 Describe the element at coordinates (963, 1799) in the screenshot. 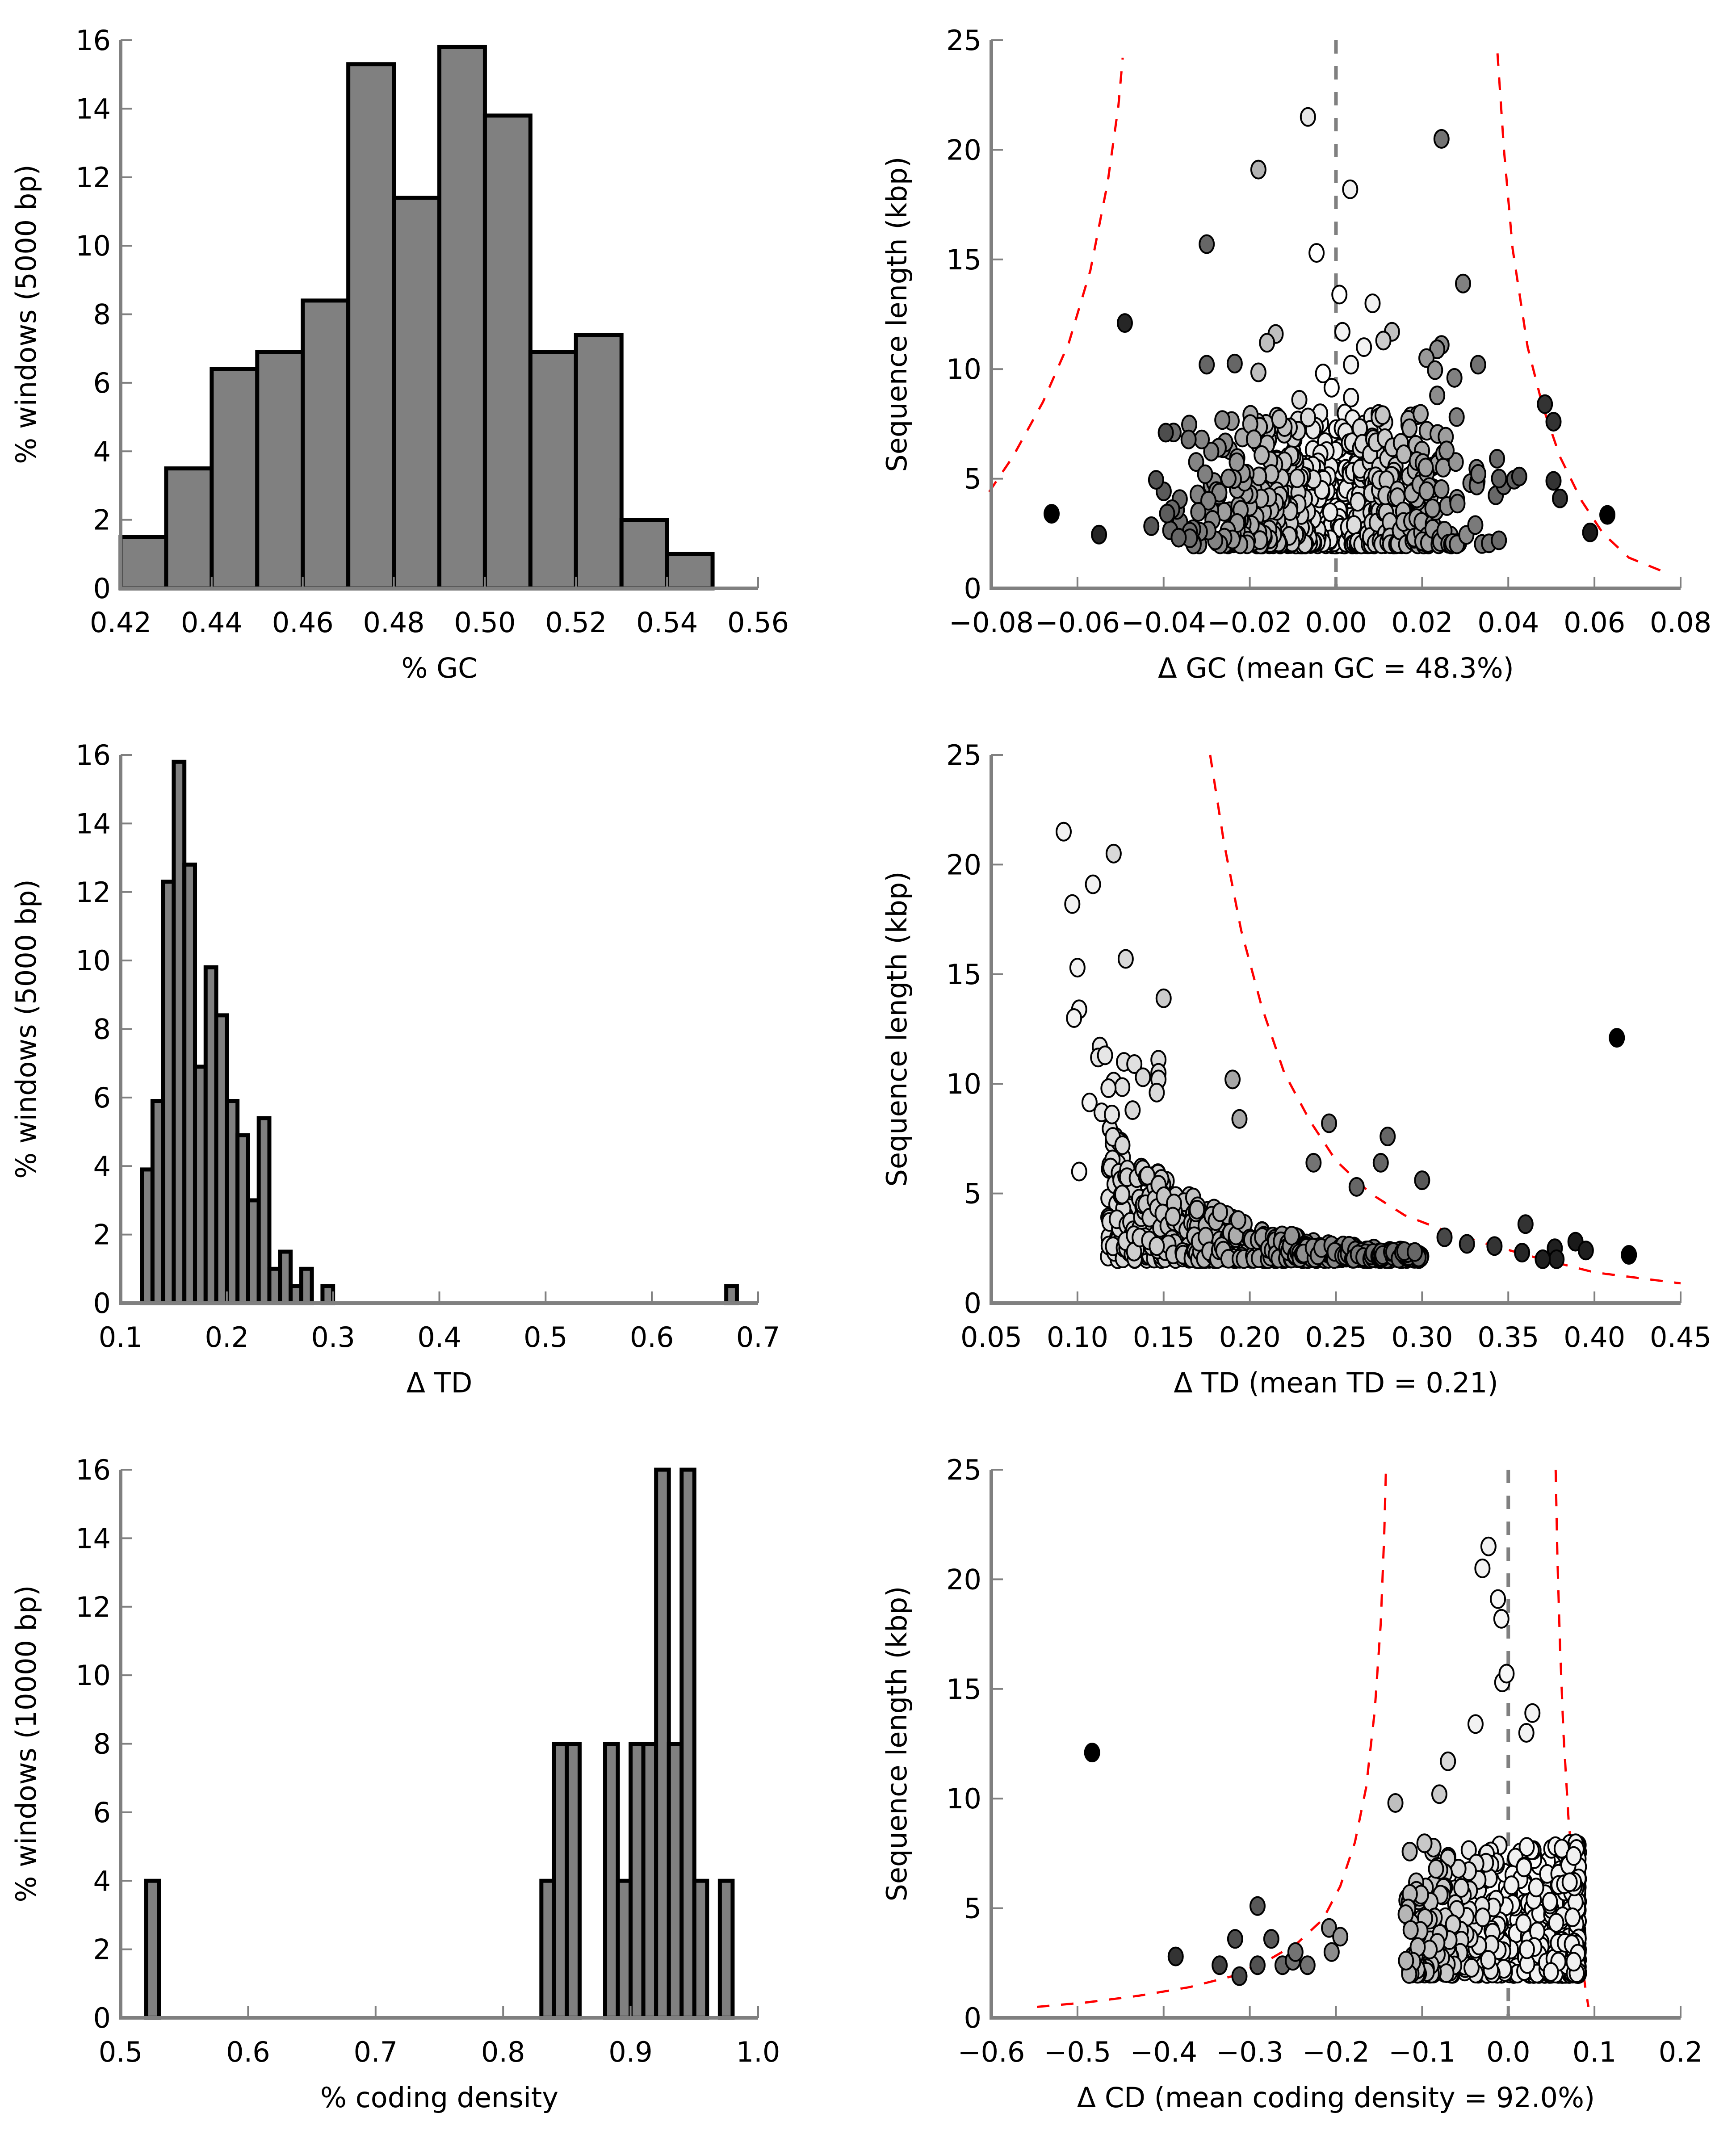

I see `y-tick-label: 10` at that location.